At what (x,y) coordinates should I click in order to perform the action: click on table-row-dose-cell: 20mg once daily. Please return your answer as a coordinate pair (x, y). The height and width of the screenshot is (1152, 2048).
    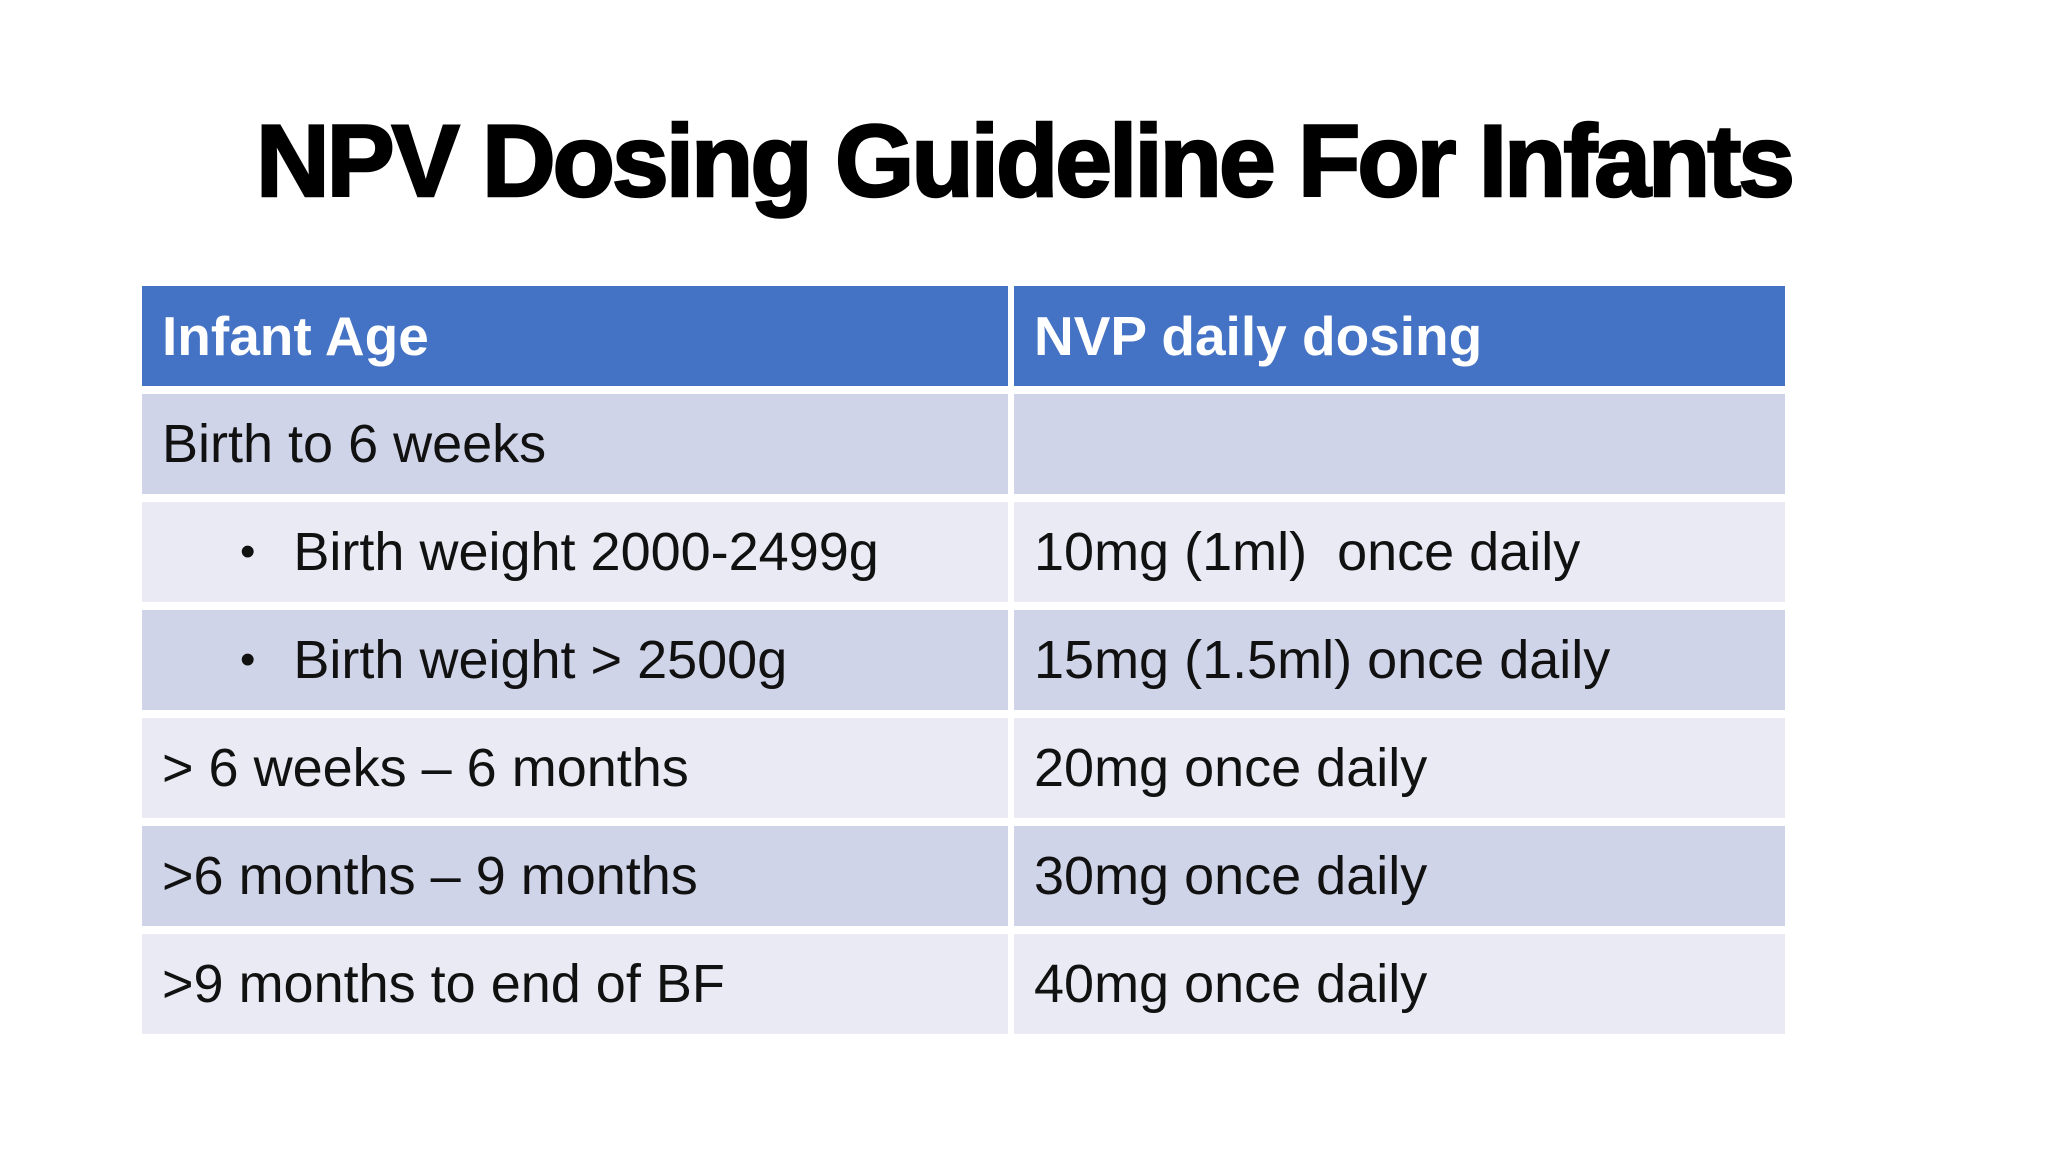
    Looking at the image, I should click on (1399, 768).